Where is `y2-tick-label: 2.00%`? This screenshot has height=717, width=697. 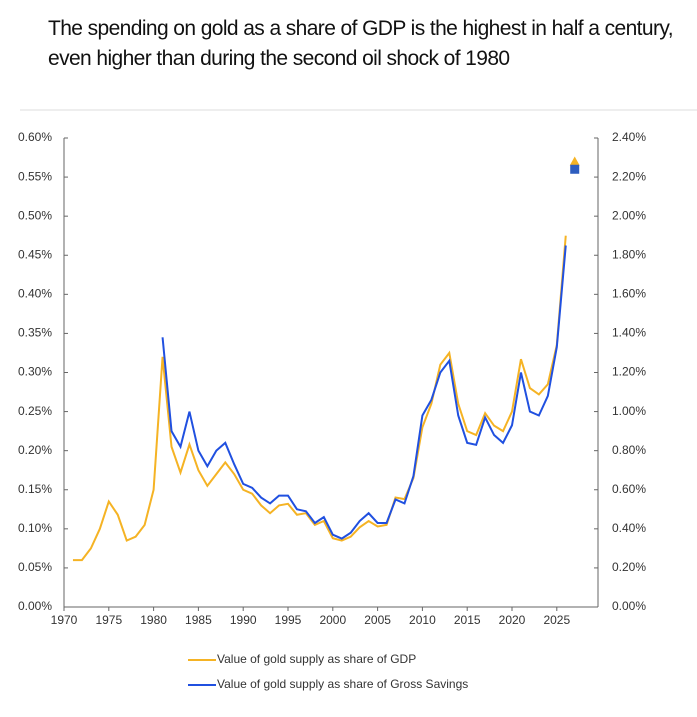
y2-tick-label: 2.00% is located at coordinates (629, 215).